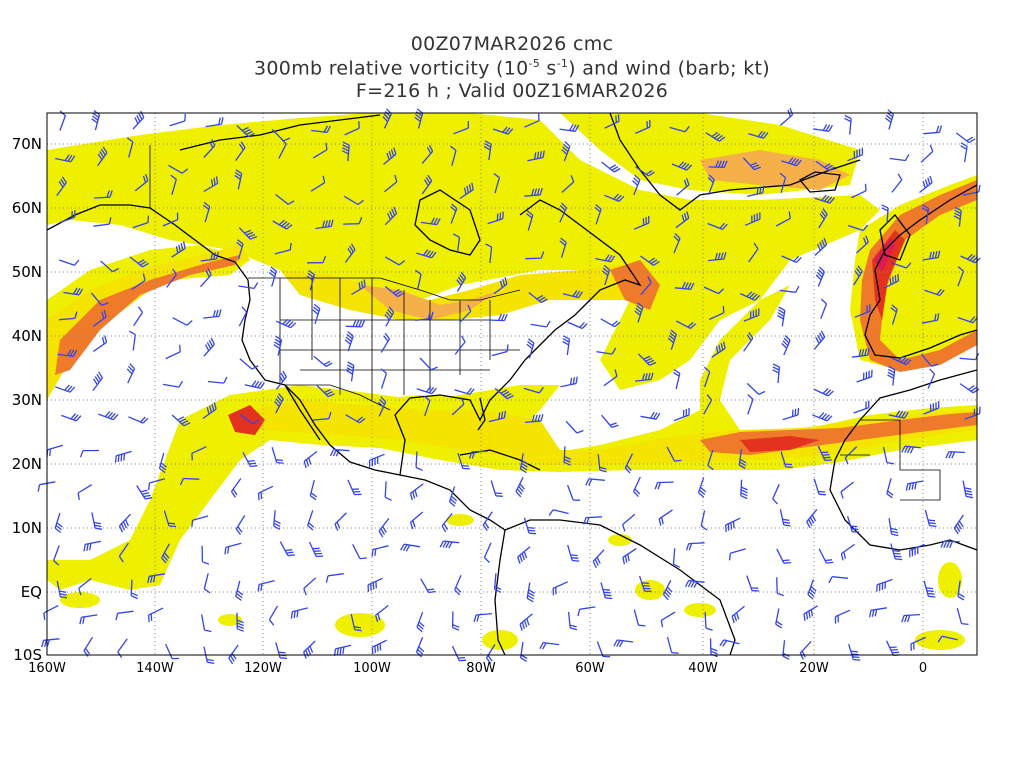 This screenshot has width=1024, height=768. I want to click on lon-label: 100W, so click(372, 668).